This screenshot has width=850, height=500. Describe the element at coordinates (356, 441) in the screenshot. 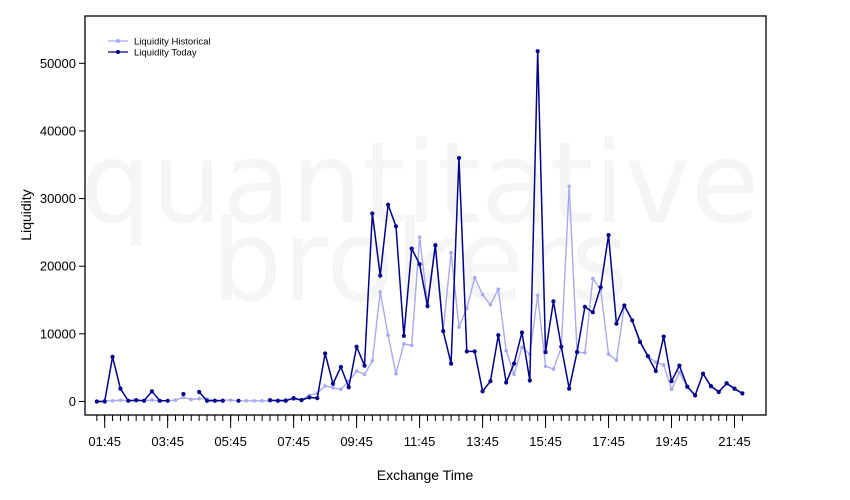

I see `x-tick-label: 09:45` at that location.